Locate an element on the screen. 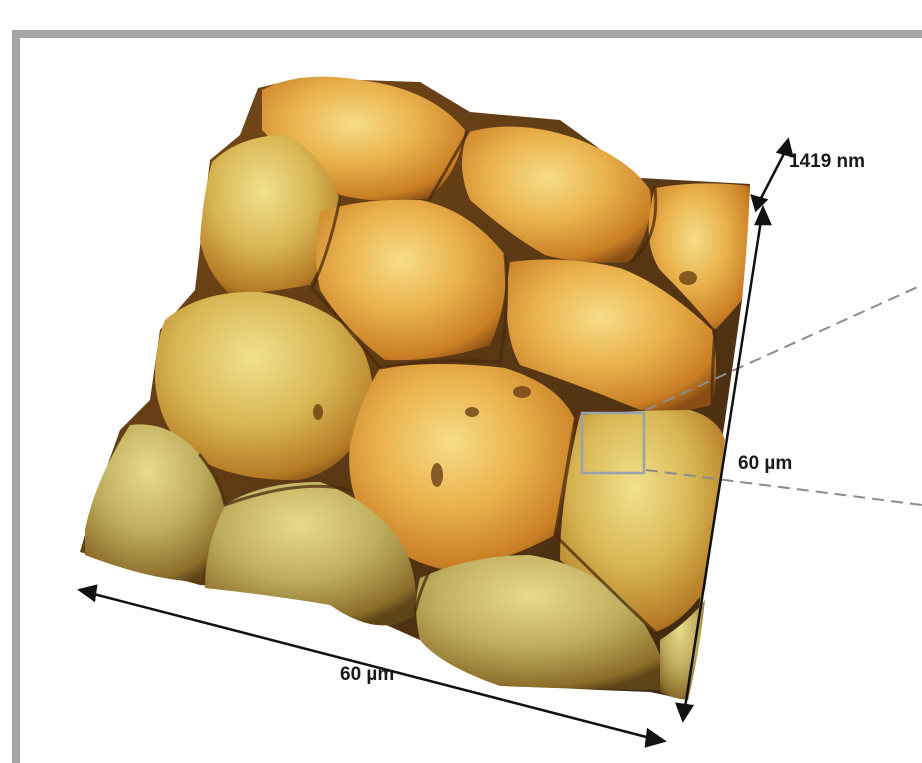 This screenshot has width=922, height=763. bottom-arrow is located at coordinates (372, 666).